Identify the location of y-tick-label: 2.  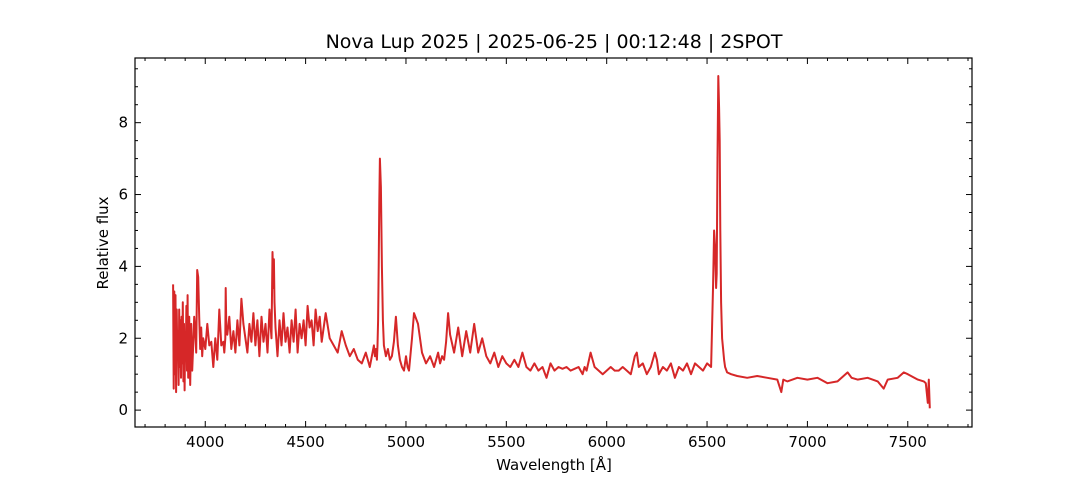
(123, 338).